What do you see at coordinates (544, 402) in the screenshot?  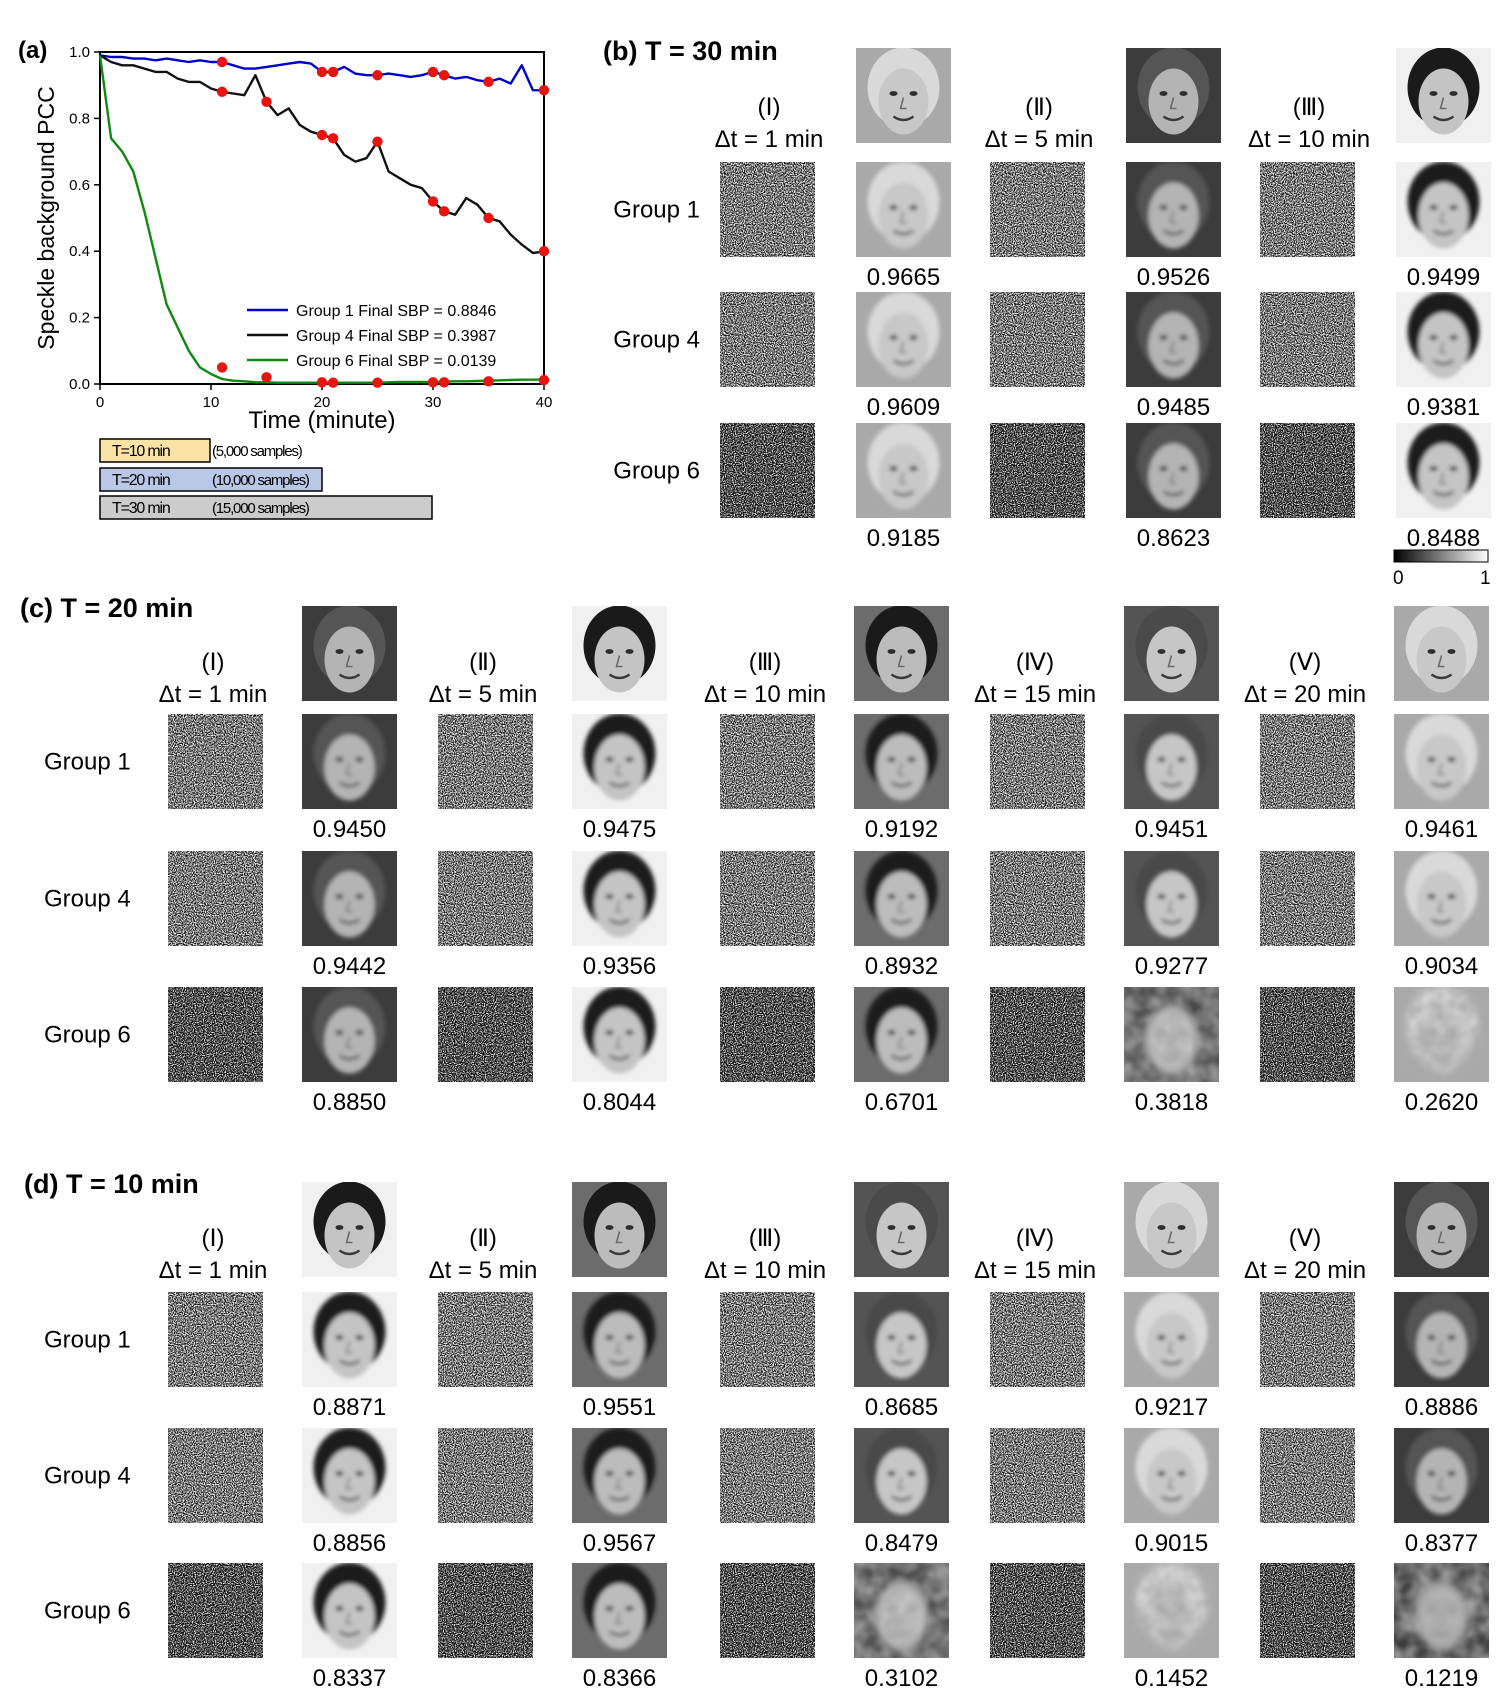 I see `x-tick-label: 40` at bounding box center [544, 402].